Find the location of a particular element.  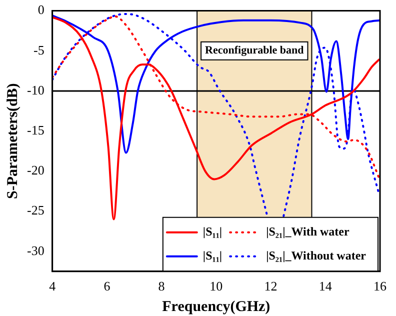

legend-label: |S₂₁|_Without water is located at coordinates (316, 255).